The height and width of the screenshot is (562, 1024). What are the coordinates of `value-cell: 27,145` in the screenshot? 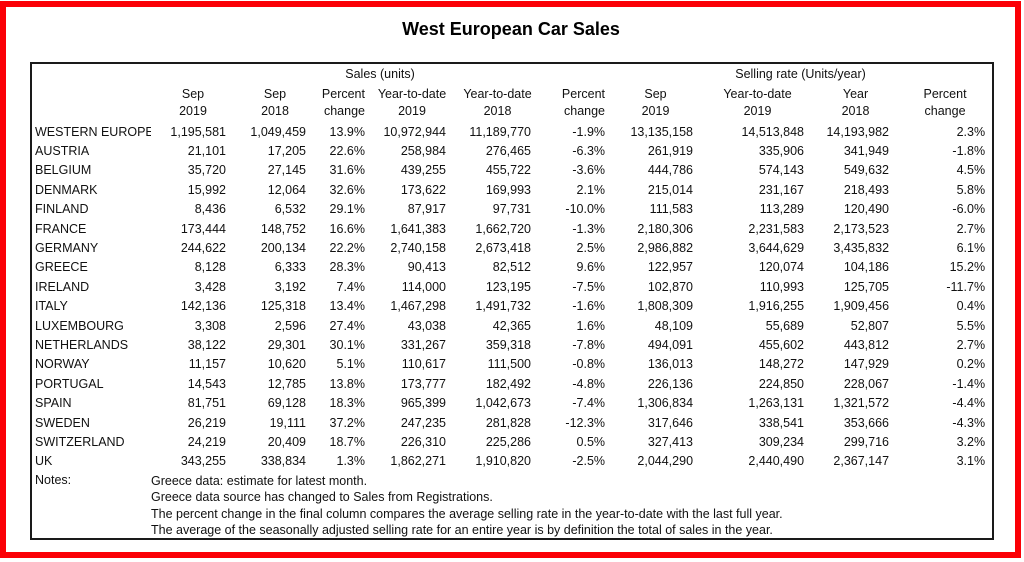 It's located at (286, 170).